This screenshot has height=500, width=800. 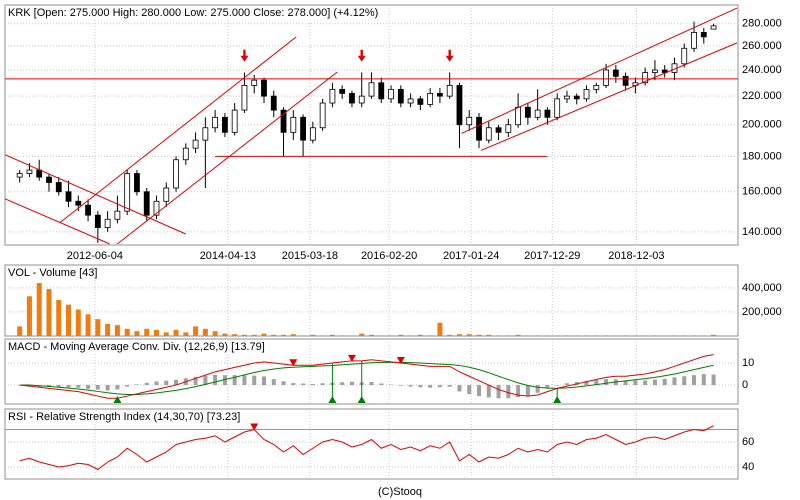 I want to click on panel-title: VOL - Volume [43], so click(x=52, y=273).